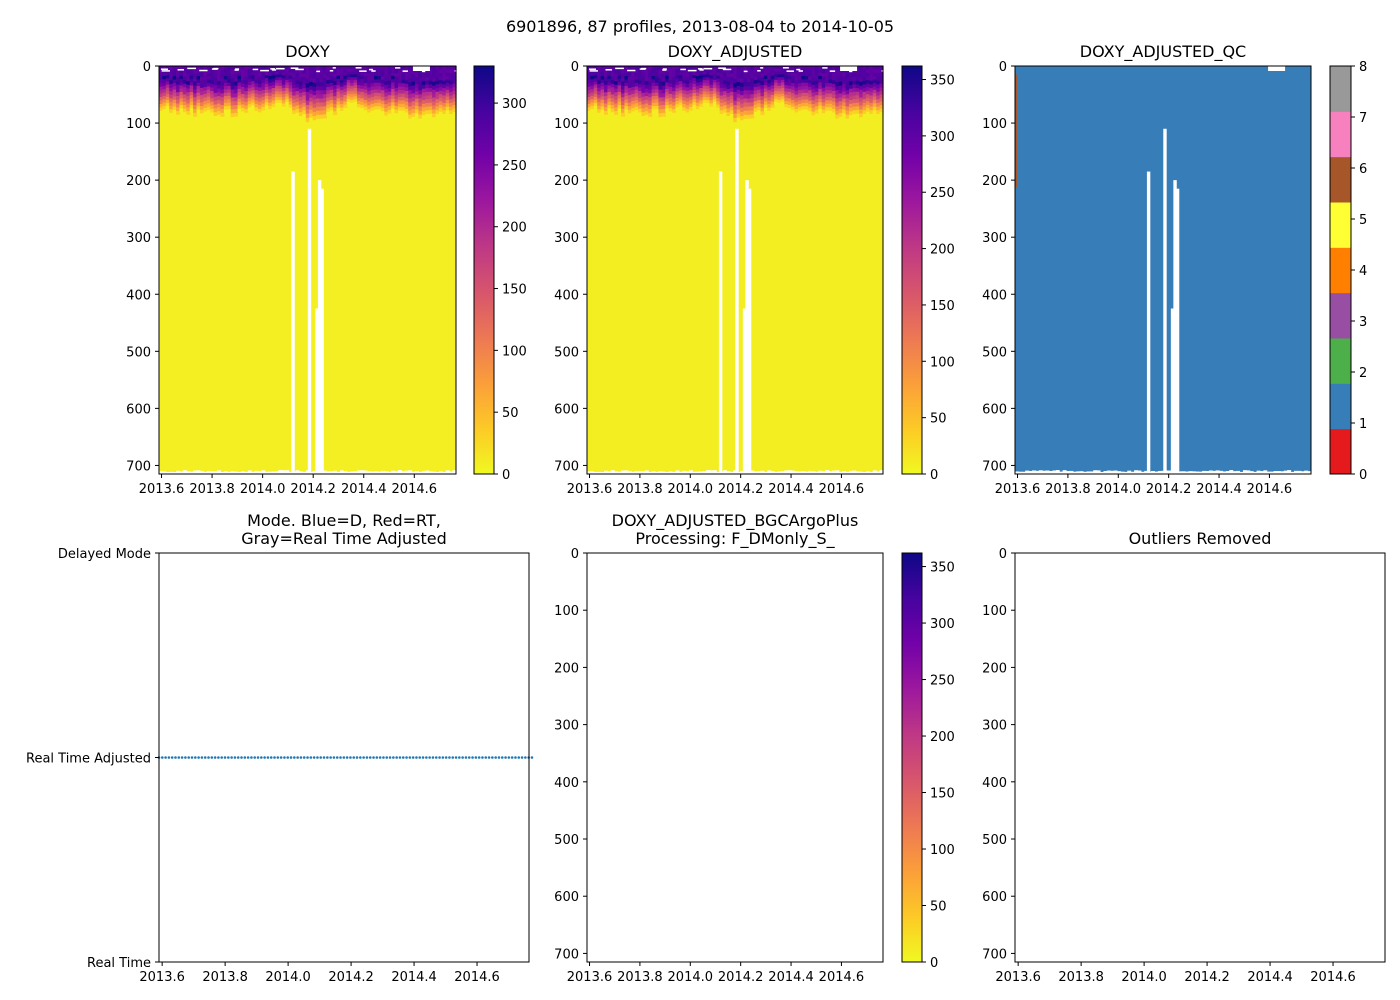 The width and height of the screenshot is (1400, 1000). Describe the element at coordinates (322, 331) in the screenshot. I see `missing-profile-gap` at that location.